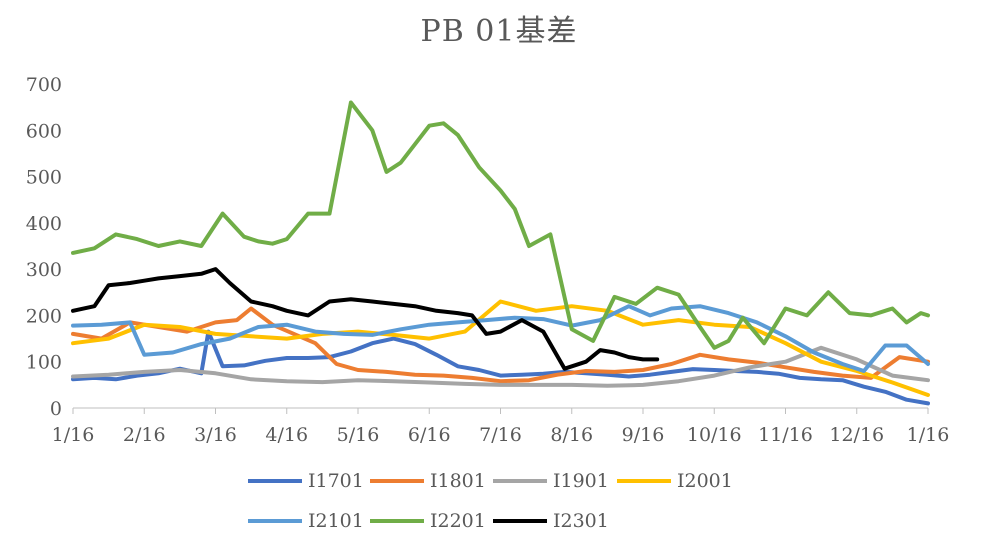 Image resolution: width=998 pixels, height=552 pixels. What do you see at coordinates (551, 481) in the screenshot?
I see `legend-item-i1901: I1901` at bounding box center [551, 481].